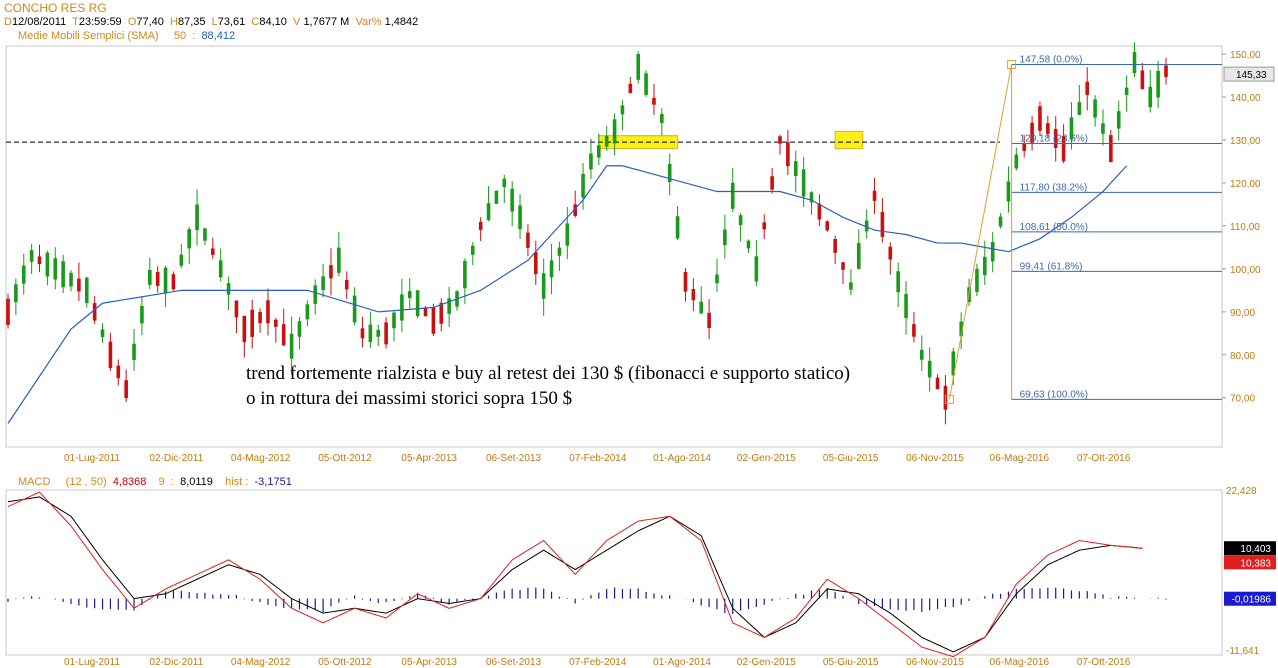  What do you see at coordinates (1255, 549) in the screenshot?
I see `signal-value-tag-label: 10,403` at bounding box center [1255, 549].